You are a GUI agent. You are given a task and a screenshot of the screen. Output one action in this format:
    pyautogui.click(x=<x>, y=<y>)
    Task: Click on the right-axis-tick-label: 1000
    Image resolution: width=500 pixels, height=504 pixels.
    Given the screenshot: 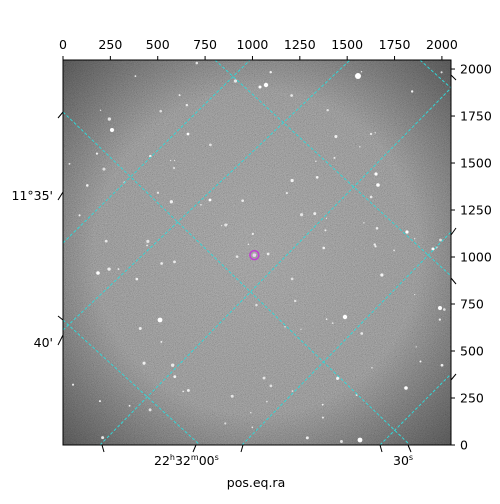 What is the action you would take?
    pyautogui.click(x=476, y=257)
    